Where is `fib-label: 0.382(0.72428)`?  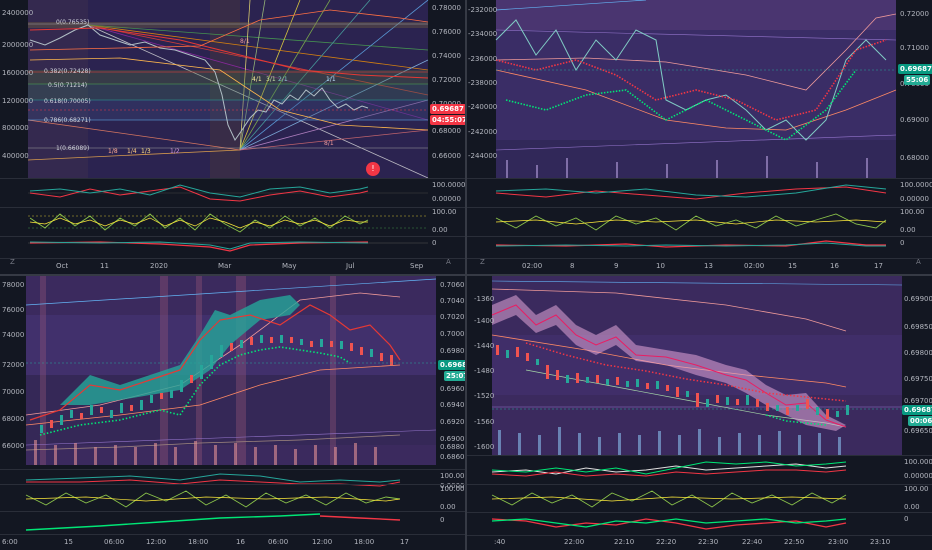 fib-label: 0.382(0.72428) is located at coordinates (67, 71).